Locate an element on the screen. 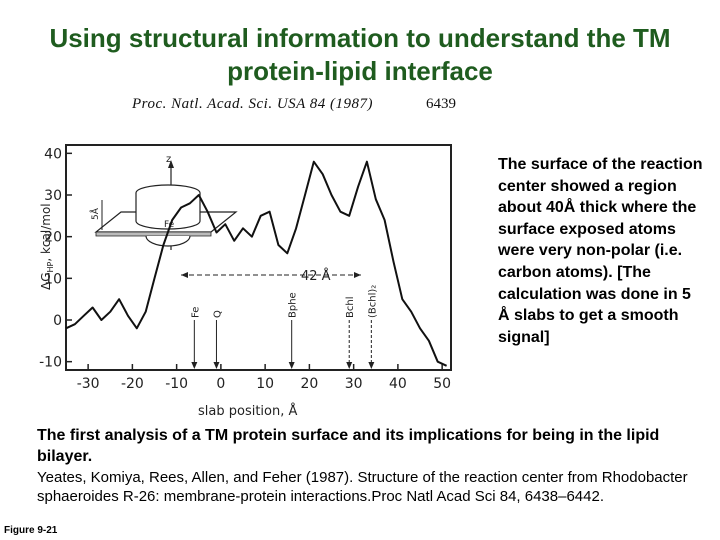 This screenshot has height=540, width=720. marker-label: Q is located at coordinates (217, 314).